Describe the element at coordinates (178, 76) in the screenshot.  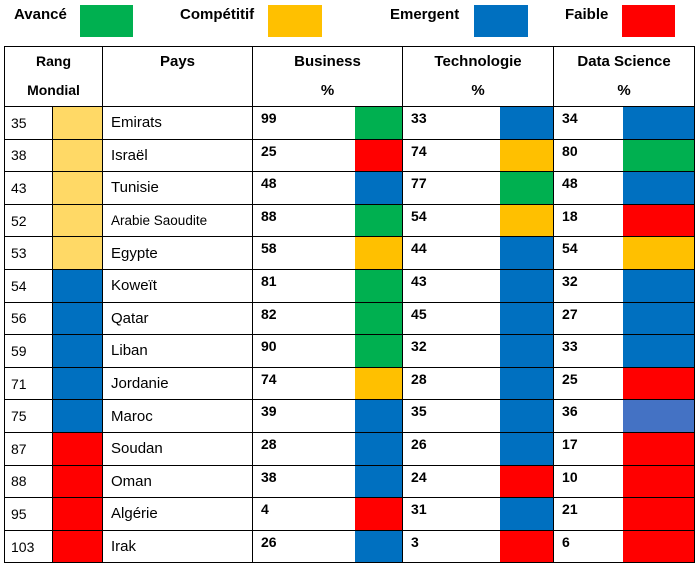
I see `header-pays: Pays` at that location.